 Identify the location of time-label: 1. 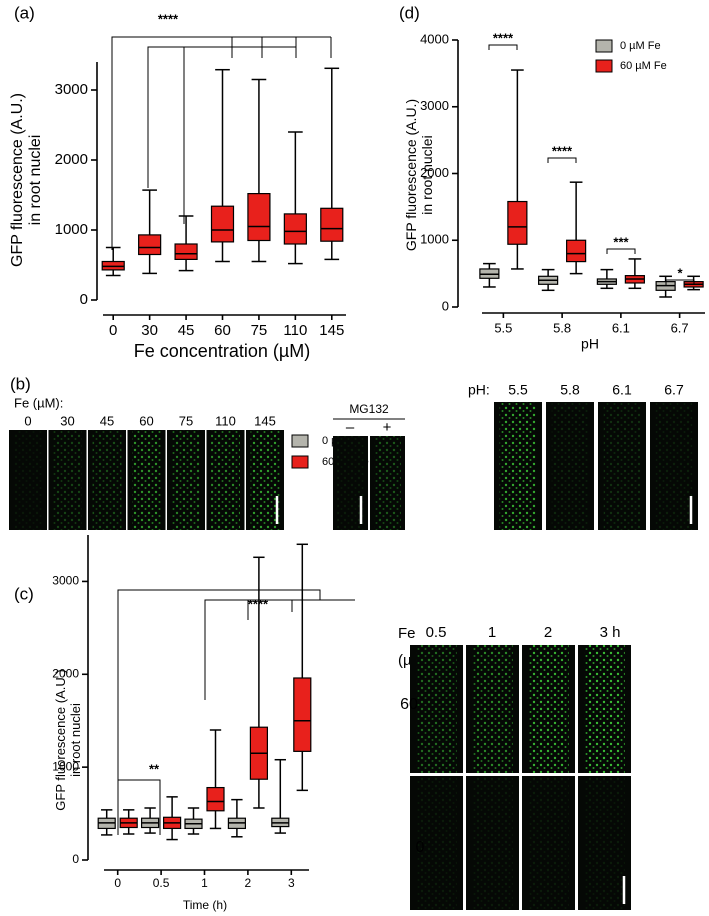
(492, 632).